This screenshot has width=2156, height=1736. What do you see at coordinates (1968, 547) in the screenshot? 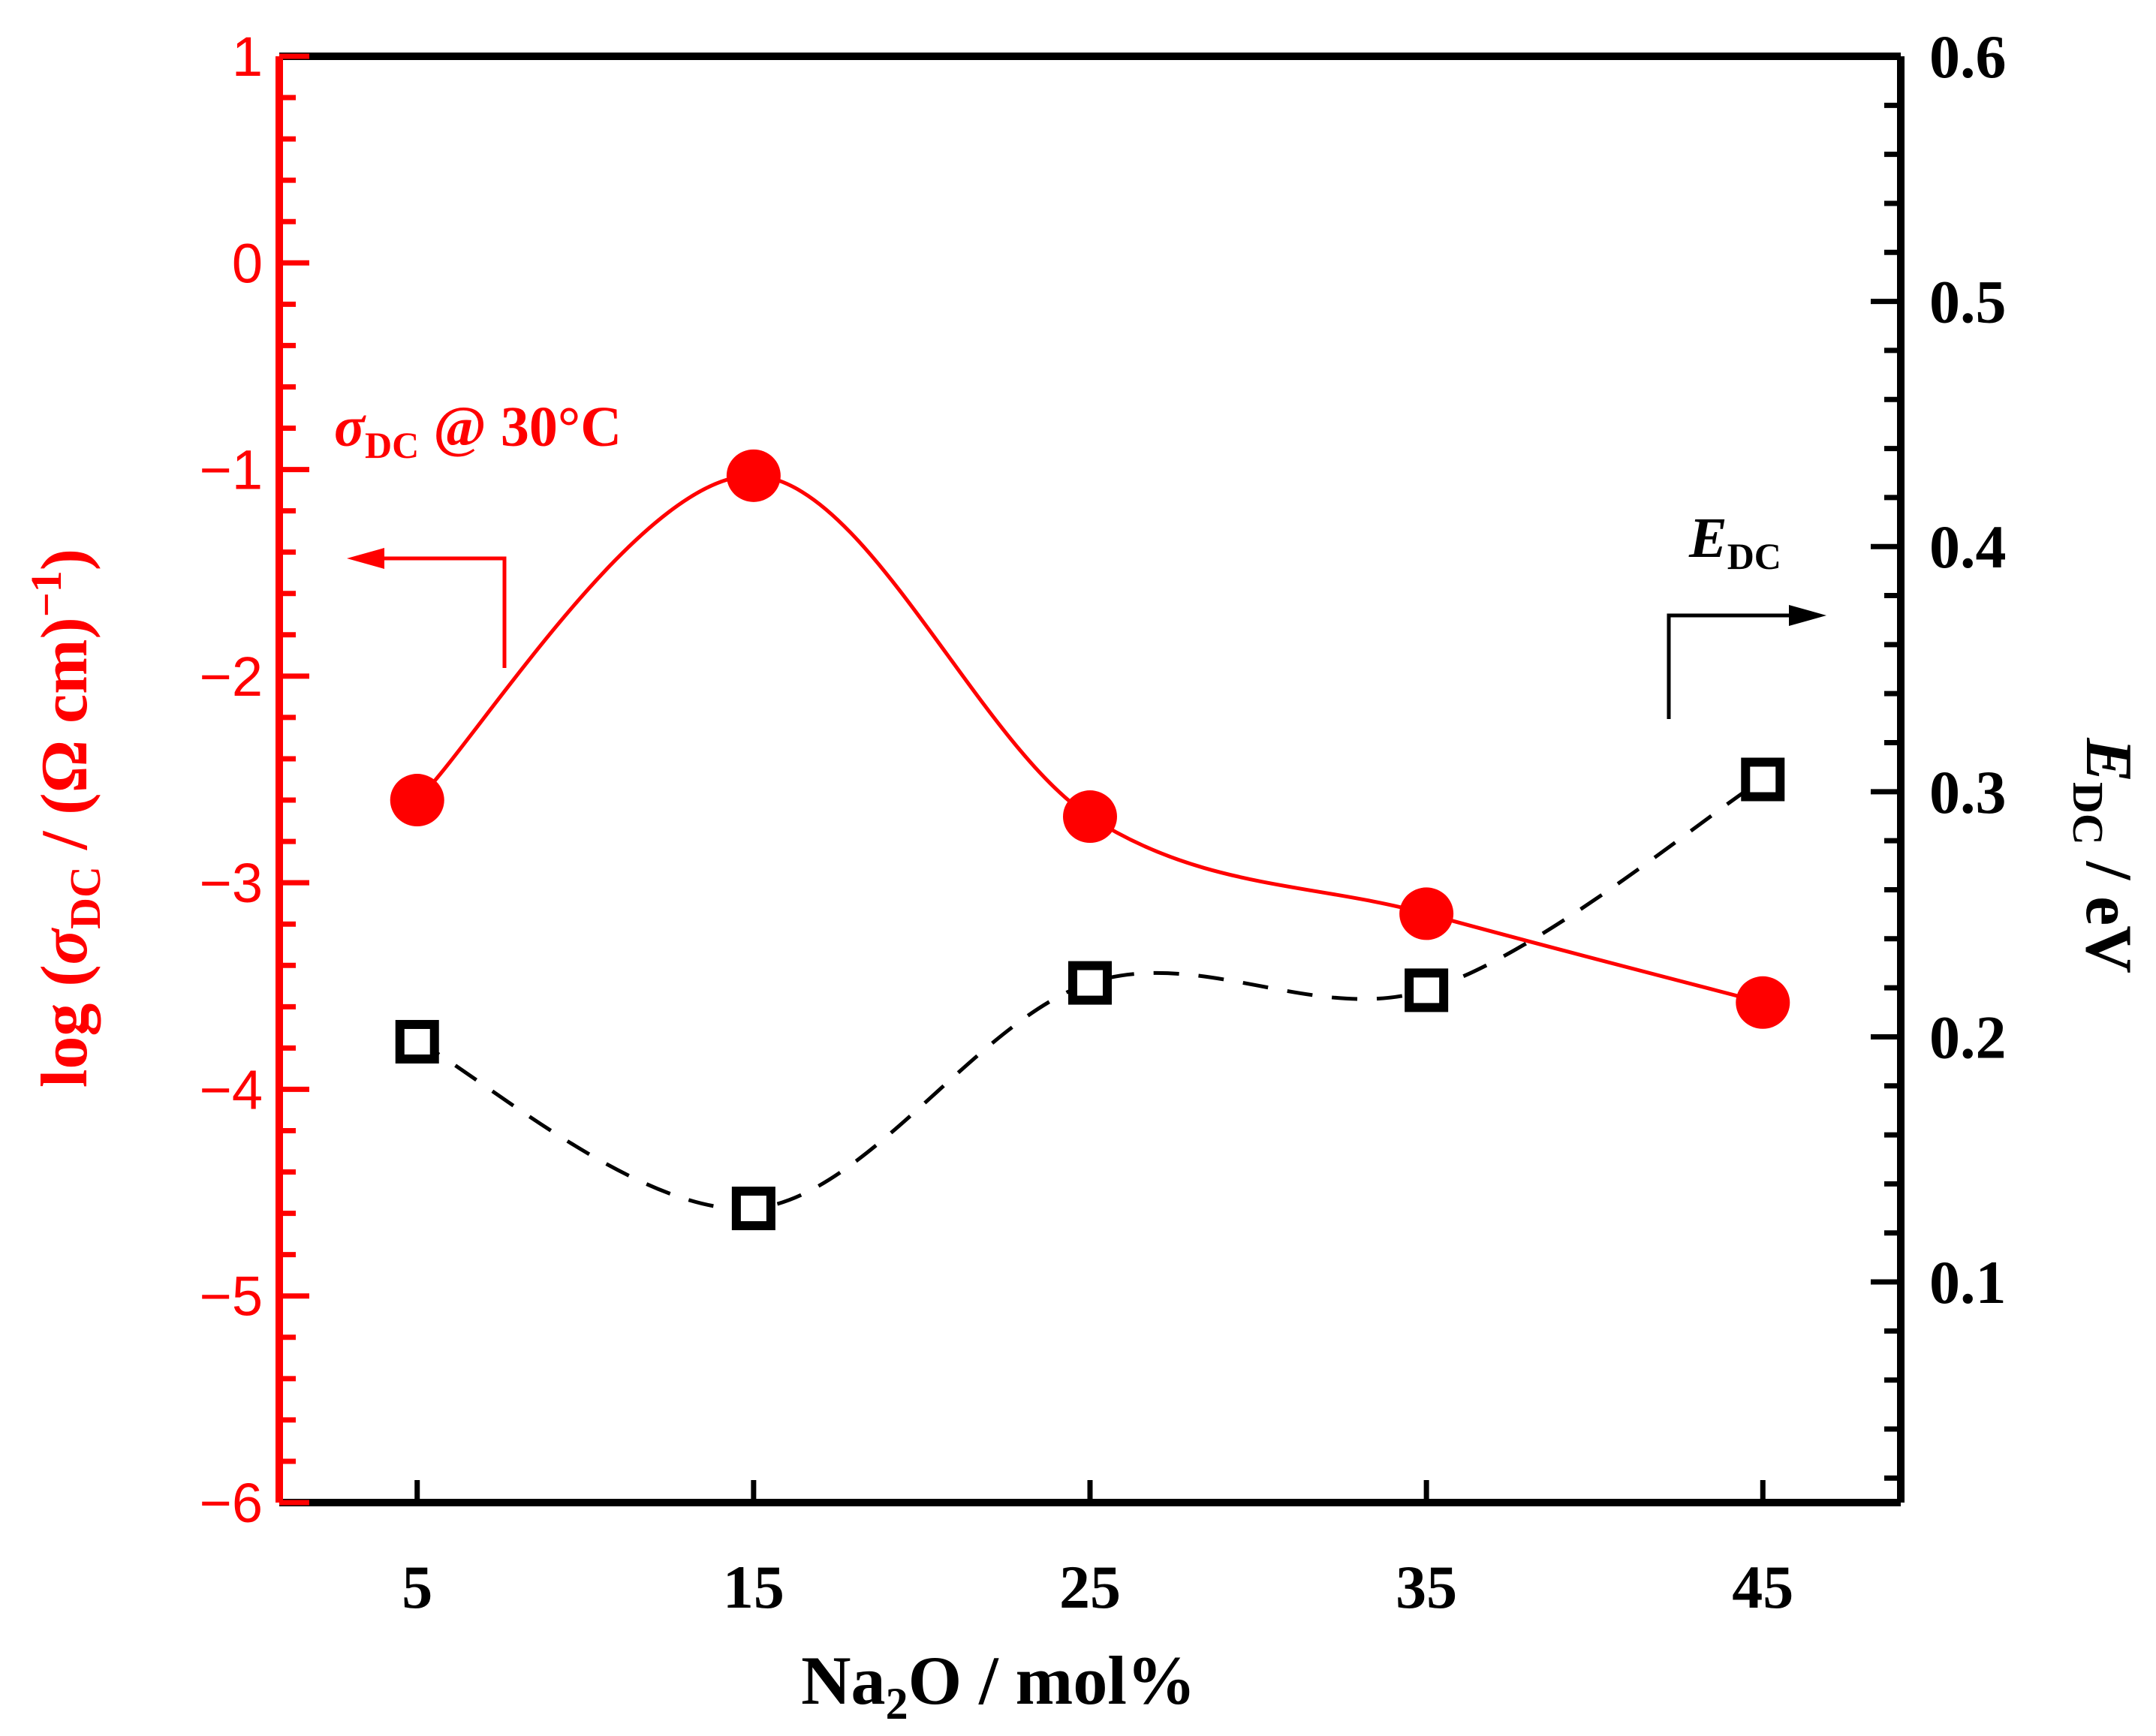
I see `right-tick-label: 0.4` at bounding box center [1968, 547].